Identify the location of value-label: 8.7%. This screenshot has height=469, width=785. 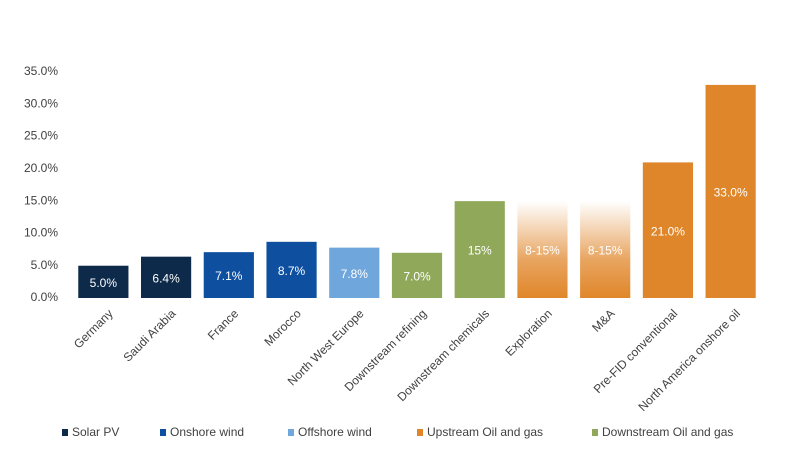
(292, 271).